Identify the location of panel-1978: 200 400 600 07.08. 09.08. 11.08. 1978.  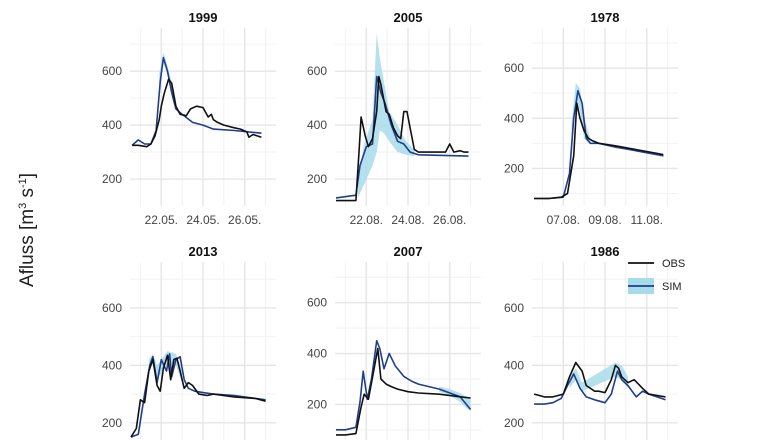
(591, 118).